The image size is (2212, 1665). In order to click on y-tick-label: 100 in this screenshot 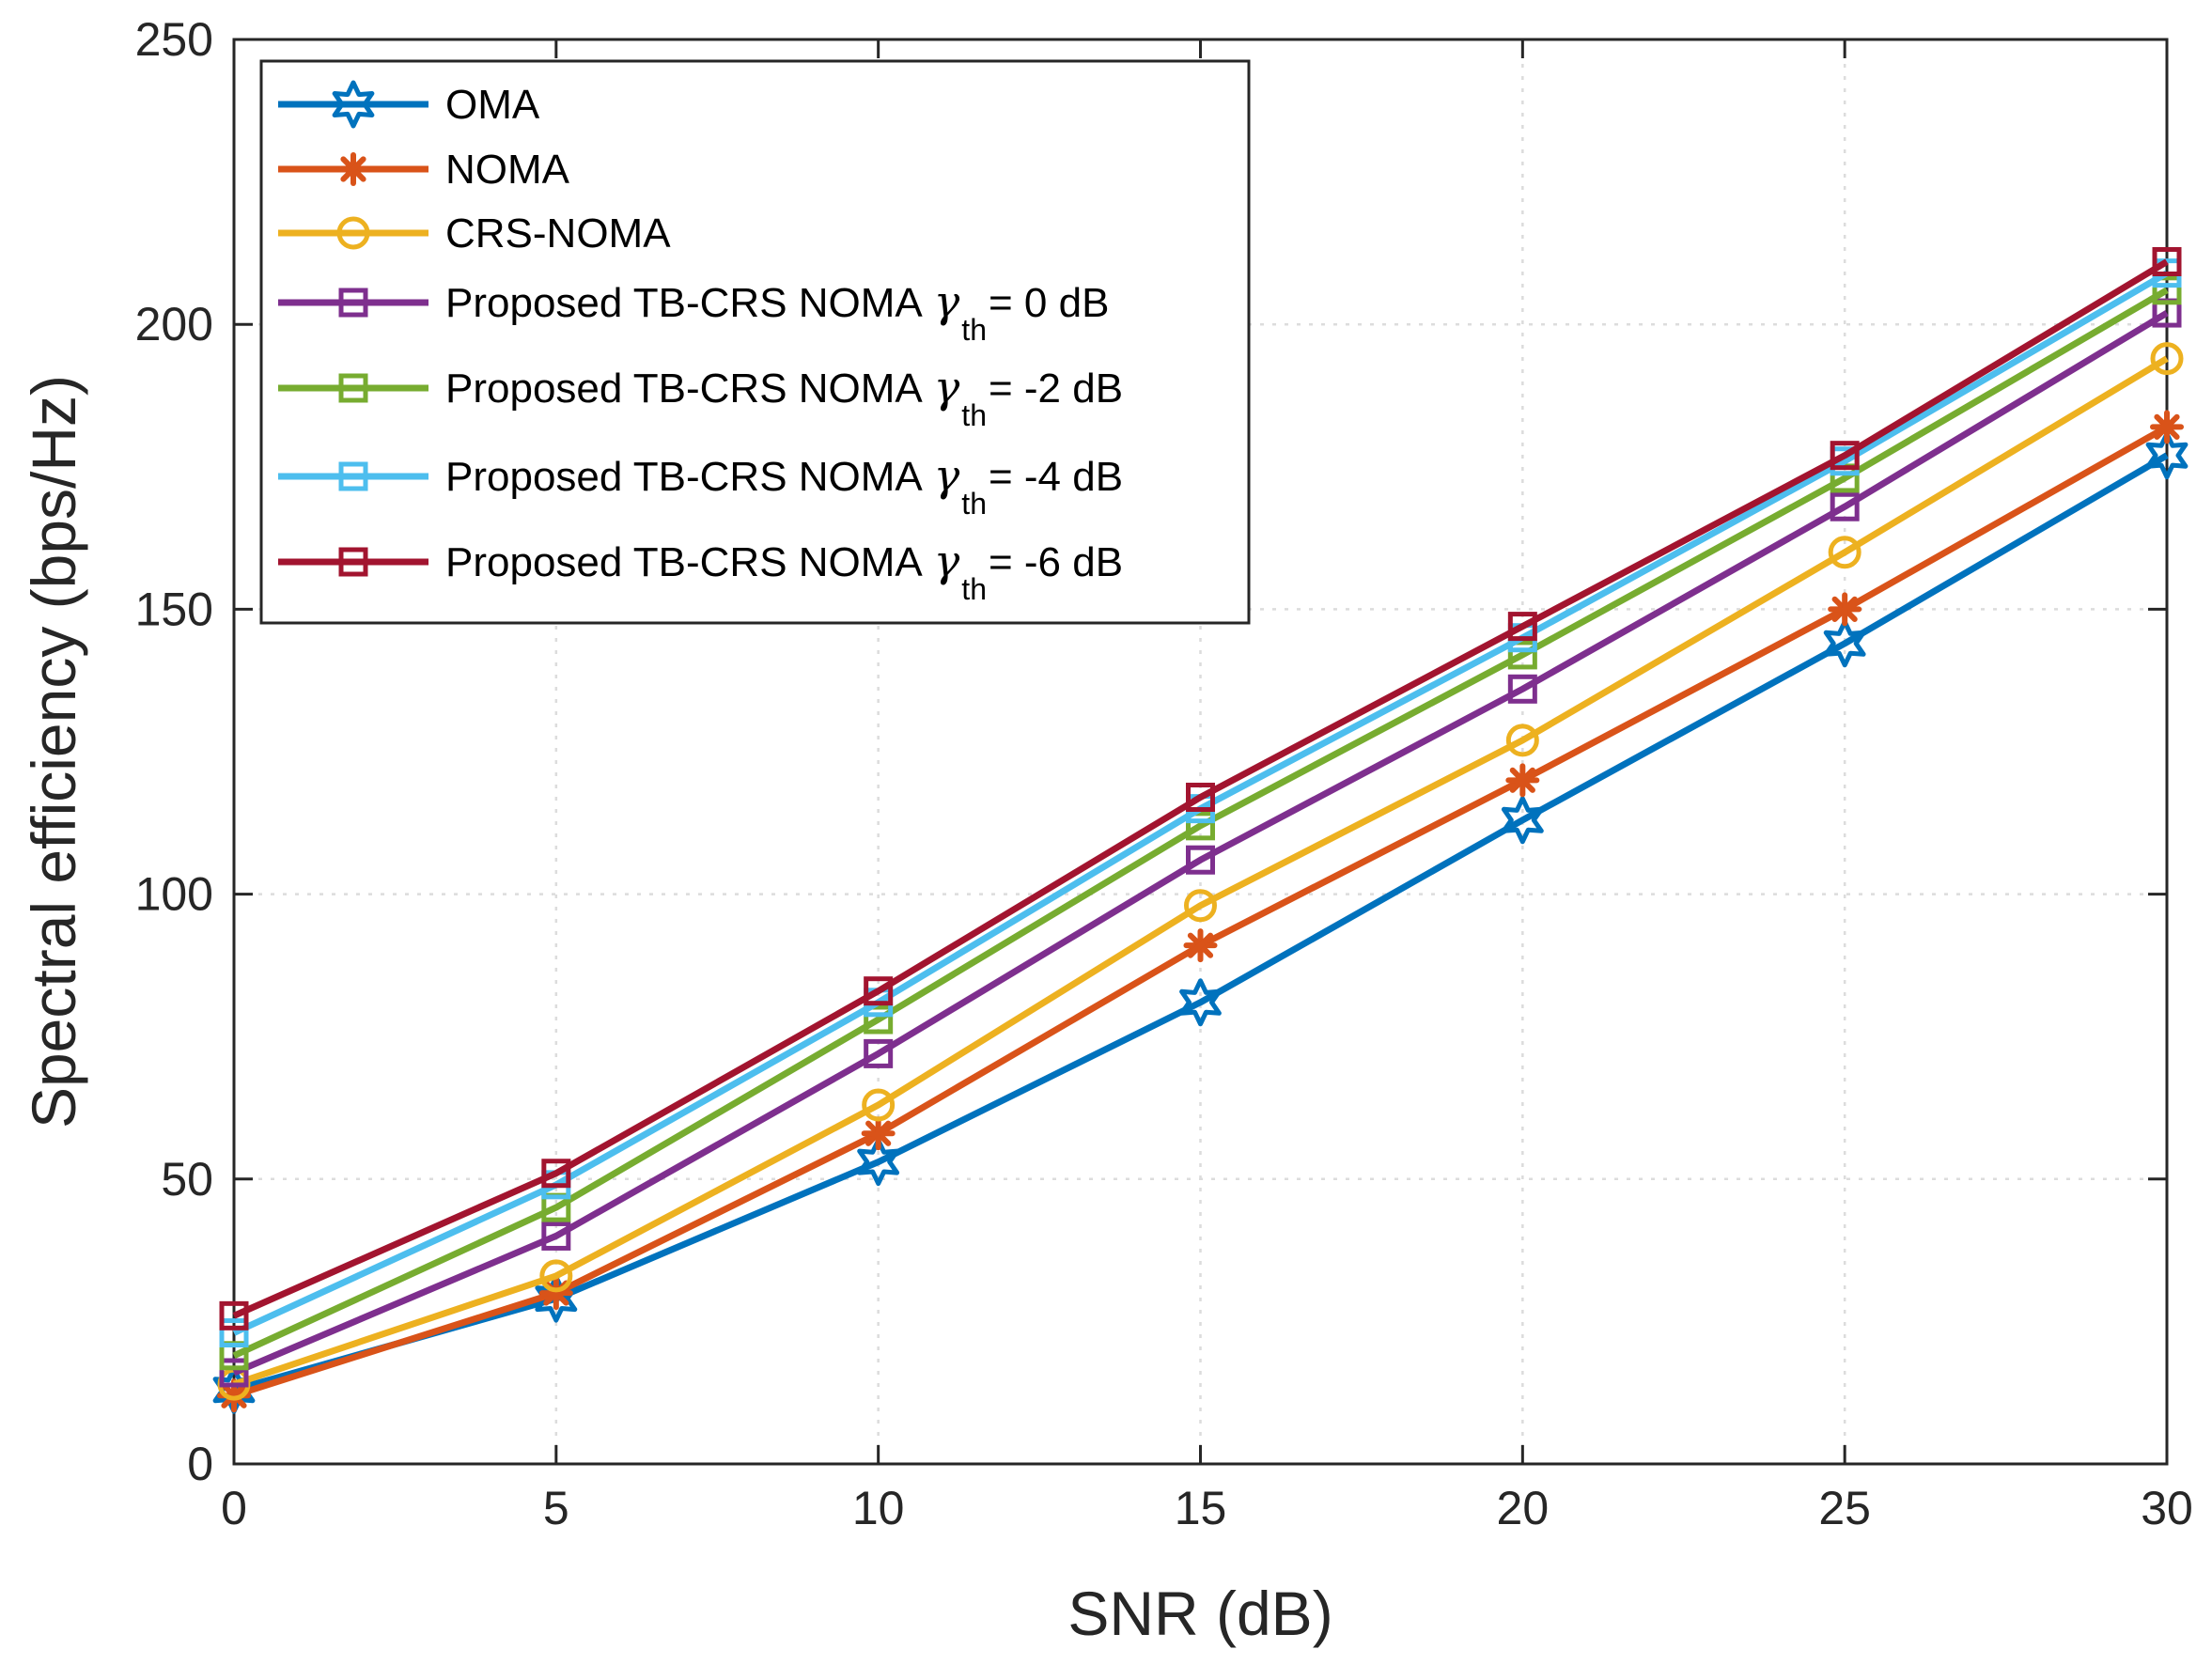, I will do `click(174, 895)`.